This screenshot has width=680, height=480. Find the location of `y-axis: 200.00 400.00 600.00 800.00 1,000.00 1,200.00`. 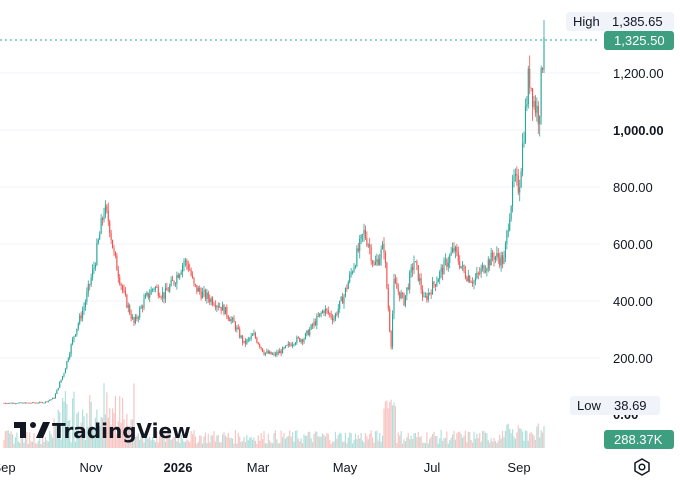

y-axis: 200.00 400.00 600.00 800.00 1,000.00 1,200.00 is located at coordinates (638, 216).